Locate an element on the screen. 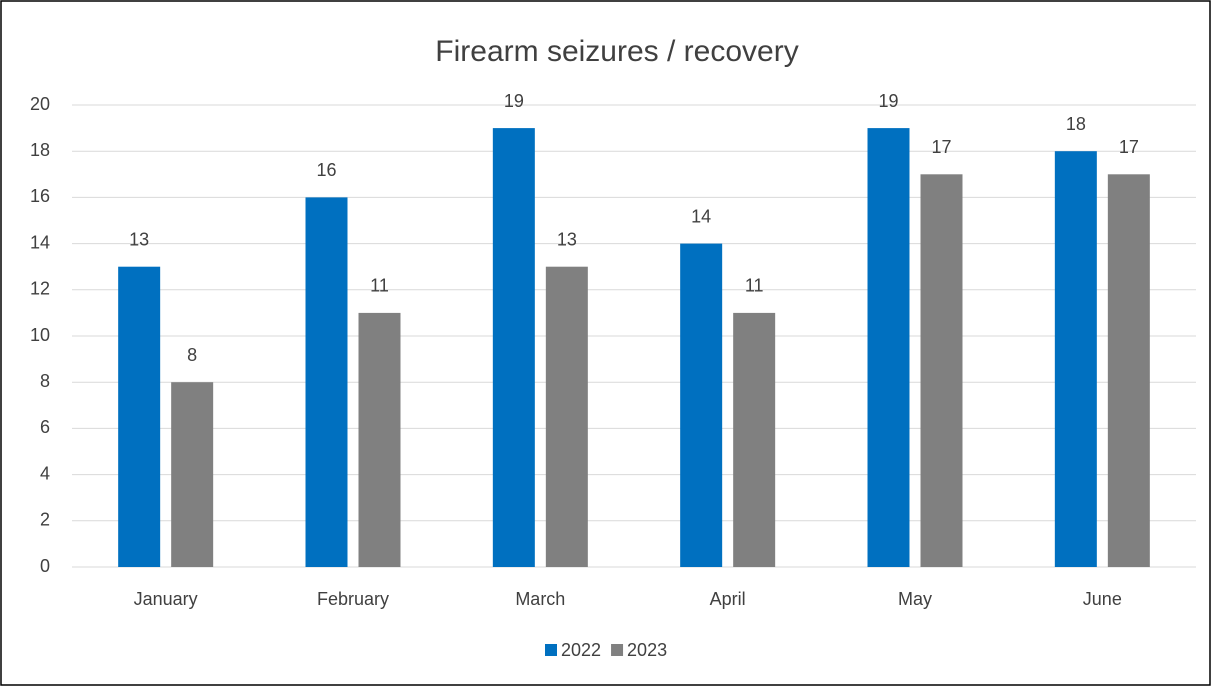  y-tick-label: 12 is located at coordinates (40, 289).